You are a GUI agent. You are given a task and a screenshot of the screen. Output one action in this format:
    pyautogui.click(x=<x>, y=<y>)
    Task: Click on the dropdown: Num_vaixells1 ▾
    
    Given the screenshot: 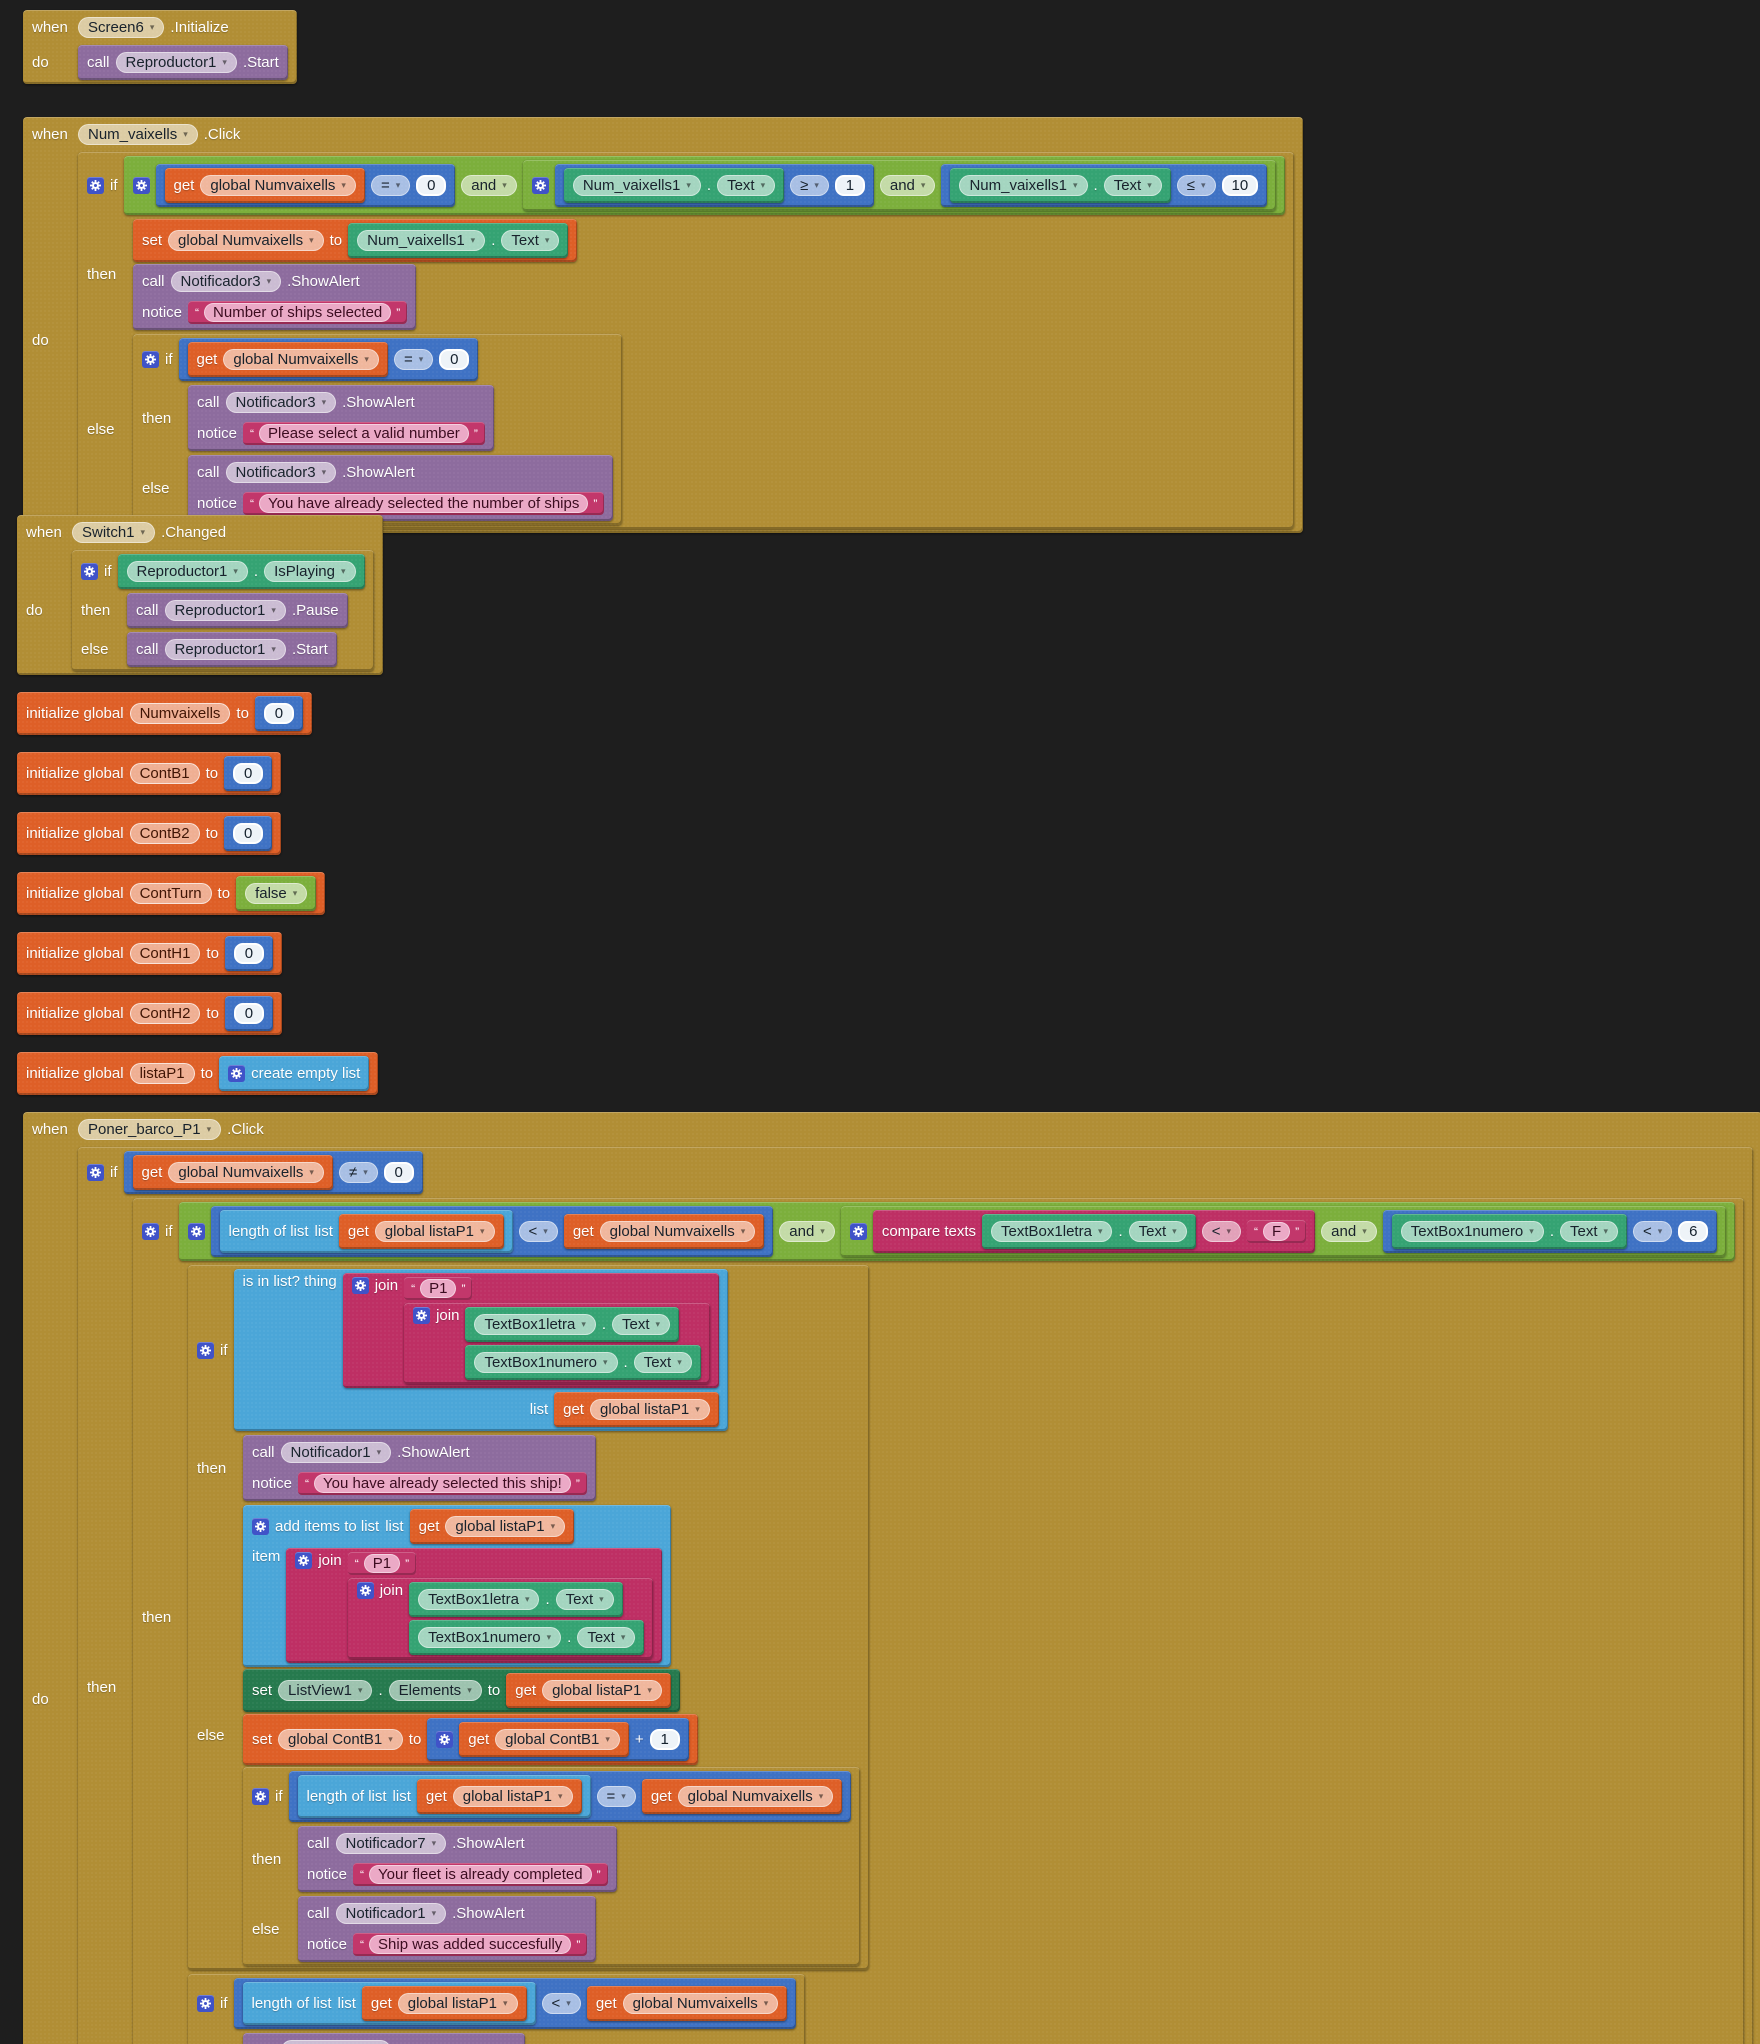 What is the action you would take?
    pyautogui.click(x=421, y=240)
    